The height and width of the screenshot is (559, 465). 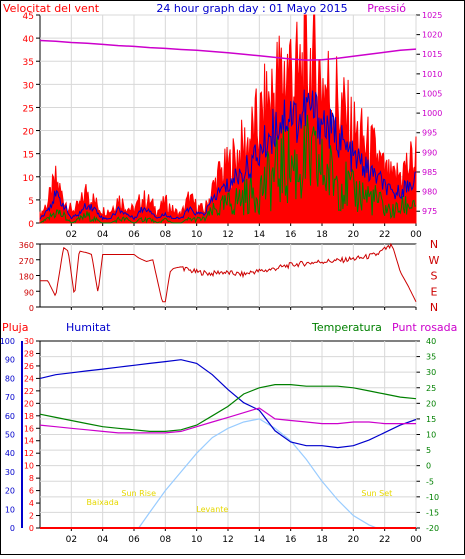 I want to click on ytick-label-temperature: 35, so click(x=431, y=357).